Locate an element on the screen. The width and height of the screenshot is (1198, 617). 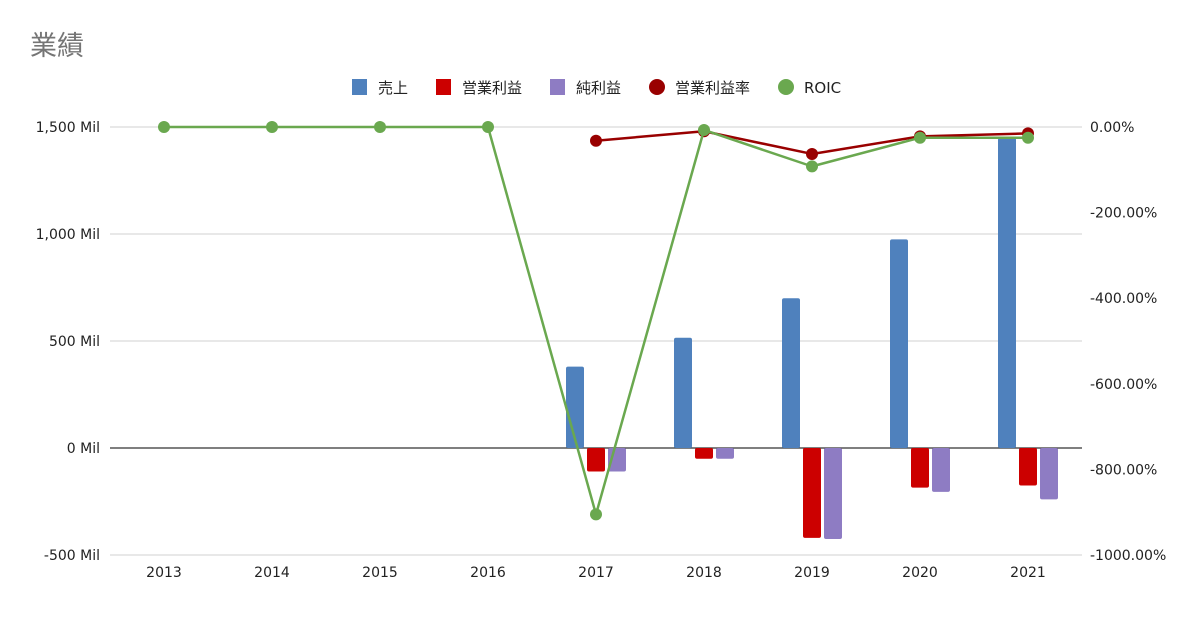
y-right-tick-label: -200.00% is located at coordinates (1123, 214).